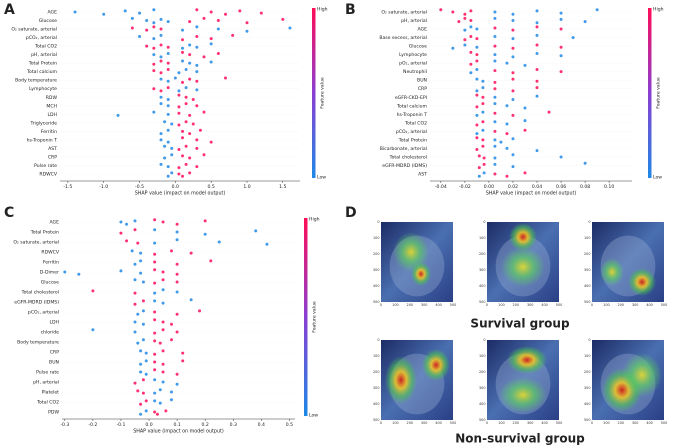  What do you see at coordinates (587, 254) in the screenshot?
I see `image-y-tick: 200` at bounding box center [587, 254].